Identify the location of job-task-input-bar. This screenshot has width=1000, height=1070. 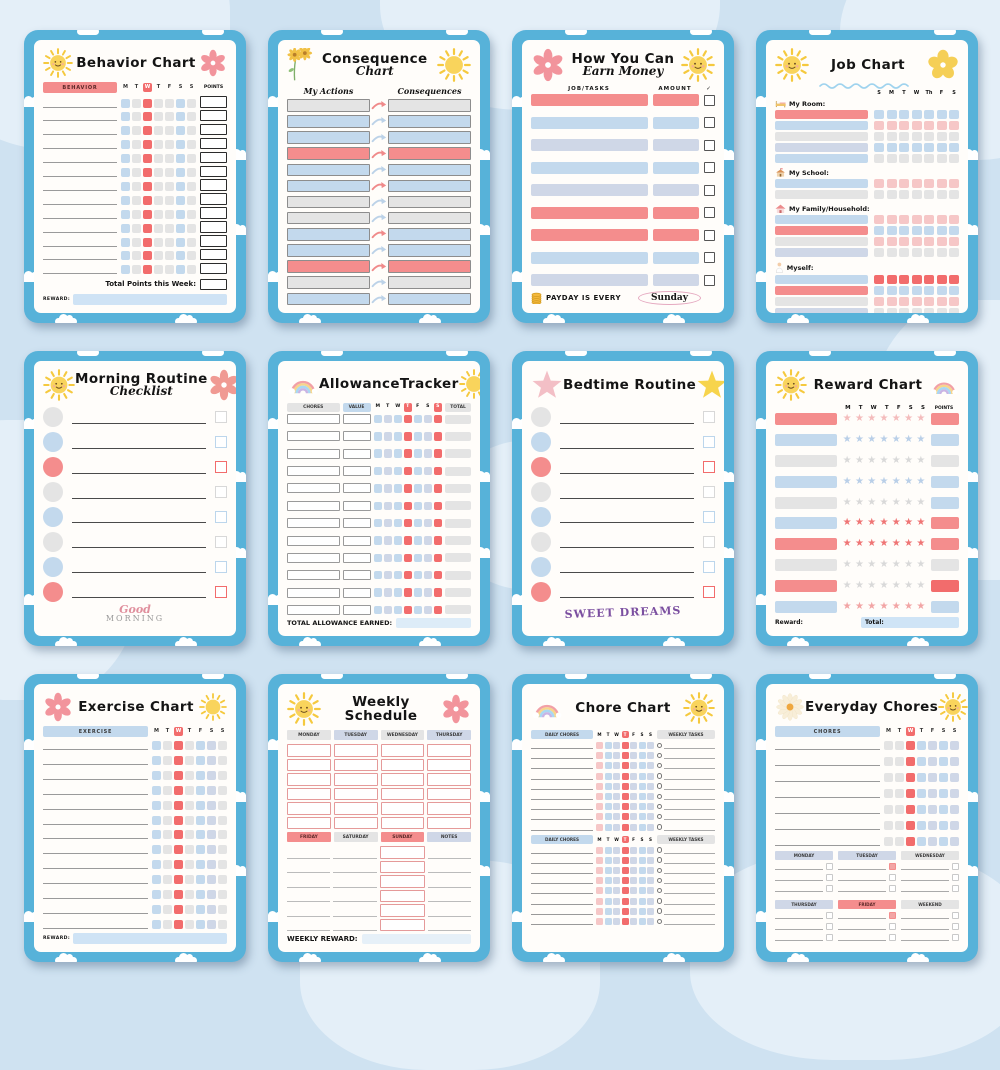
(589, 190).